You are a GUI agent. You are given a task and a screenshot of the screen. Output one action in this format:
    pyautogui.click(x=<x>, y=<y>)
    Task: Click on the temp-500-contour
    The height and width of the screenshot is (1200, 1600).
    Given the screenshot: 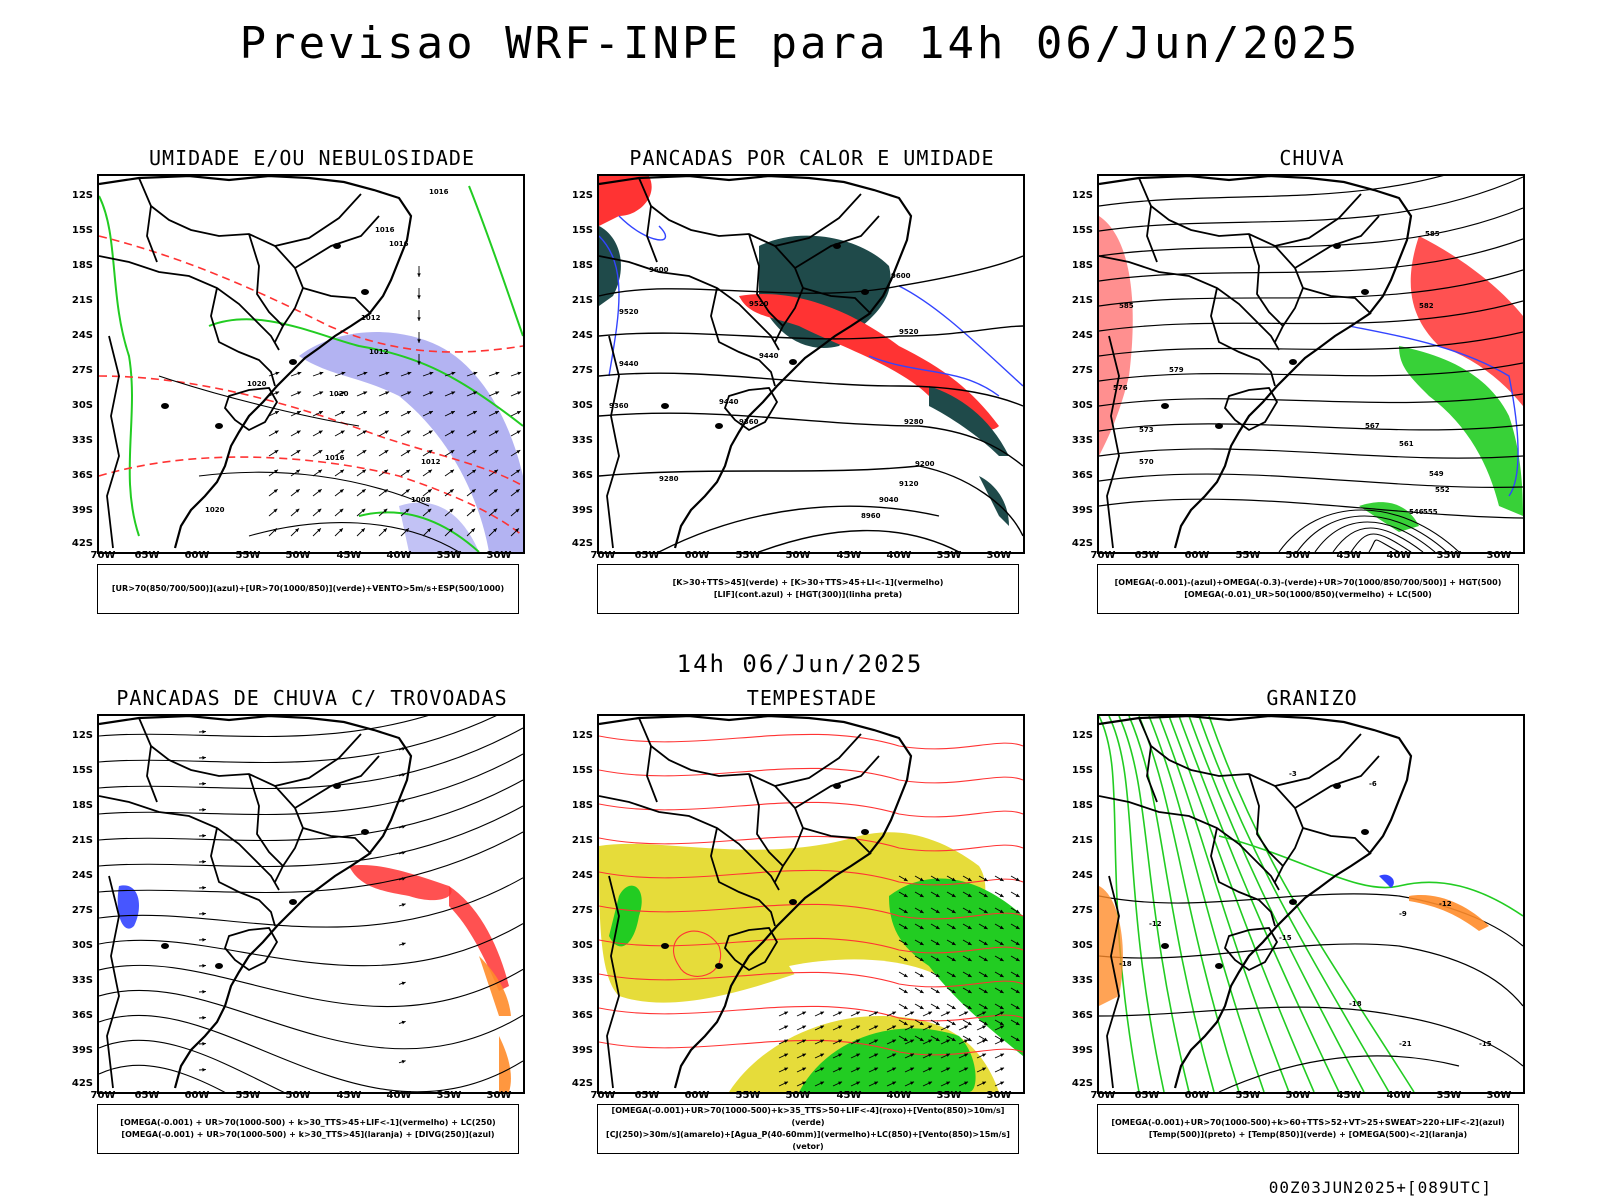 What is the action you would take?
    pyautogui.click(x=1311, y=920)
    